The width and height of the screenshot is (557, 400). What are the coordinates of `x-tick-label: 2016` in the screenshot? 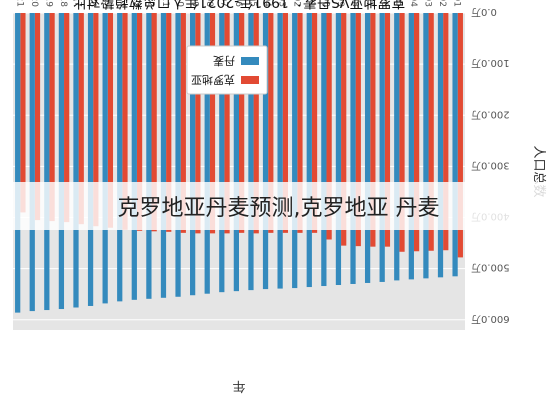 It's located at (92, 3).